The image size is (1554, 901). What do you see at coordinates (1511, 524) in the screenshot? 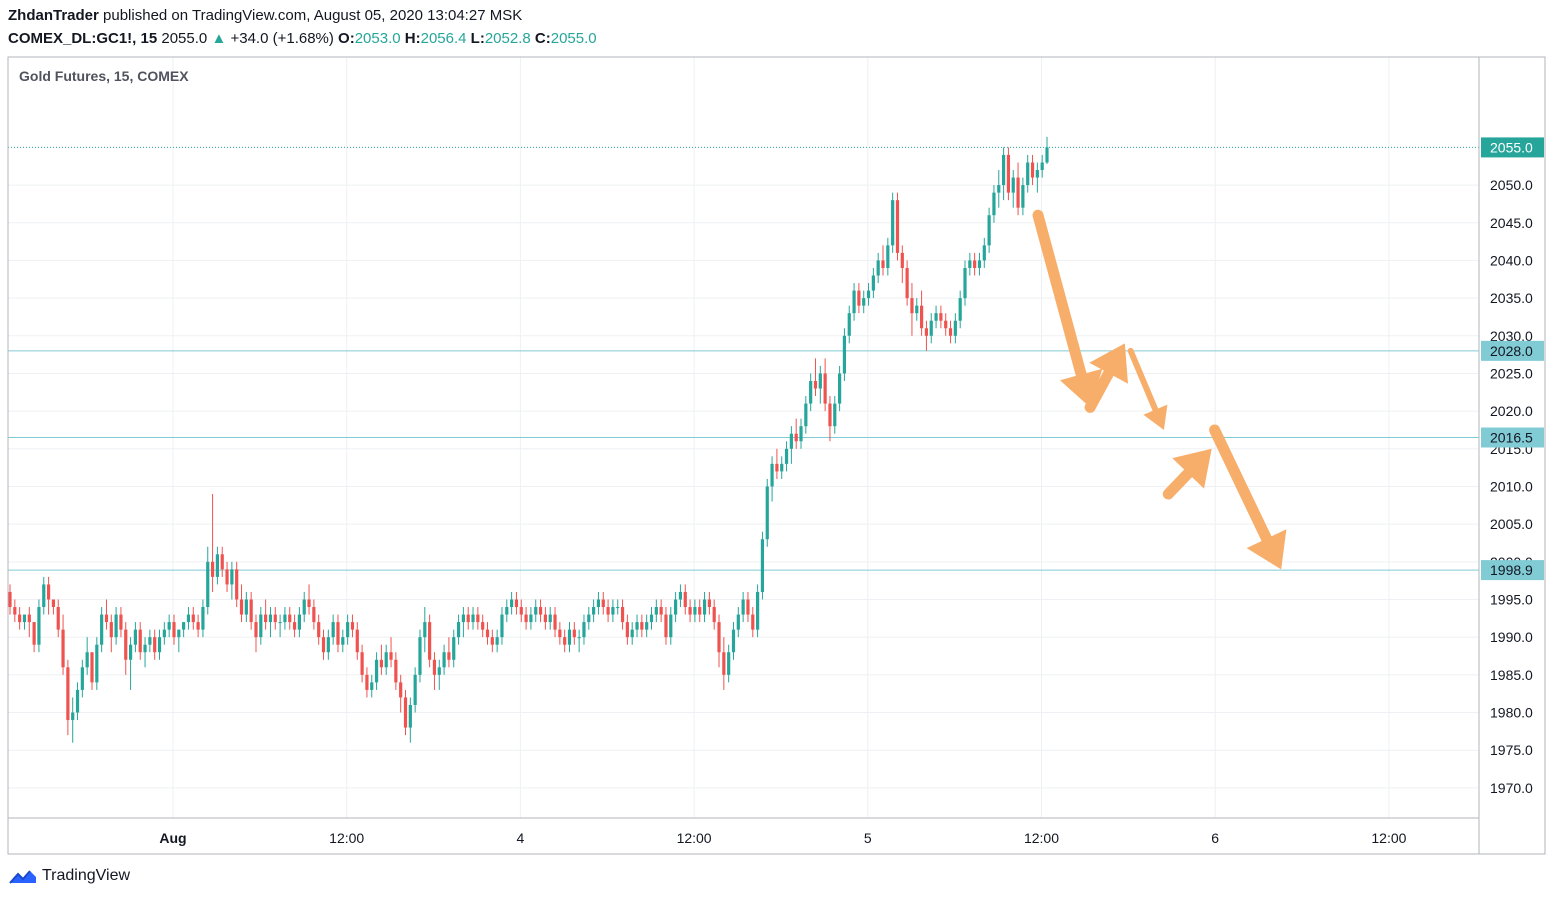
I see `y-tick-label: 2005.0` at bounding box center [1511, 524].